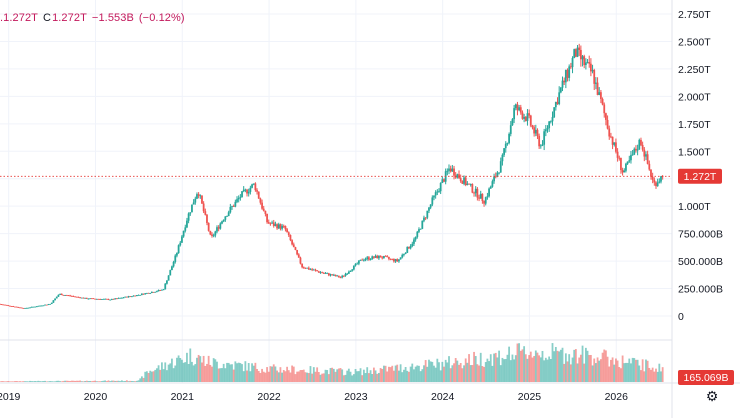 This screenshot has height=418, width=740. I want to click on legend-close-value: 1.272T, so click(69, 18).